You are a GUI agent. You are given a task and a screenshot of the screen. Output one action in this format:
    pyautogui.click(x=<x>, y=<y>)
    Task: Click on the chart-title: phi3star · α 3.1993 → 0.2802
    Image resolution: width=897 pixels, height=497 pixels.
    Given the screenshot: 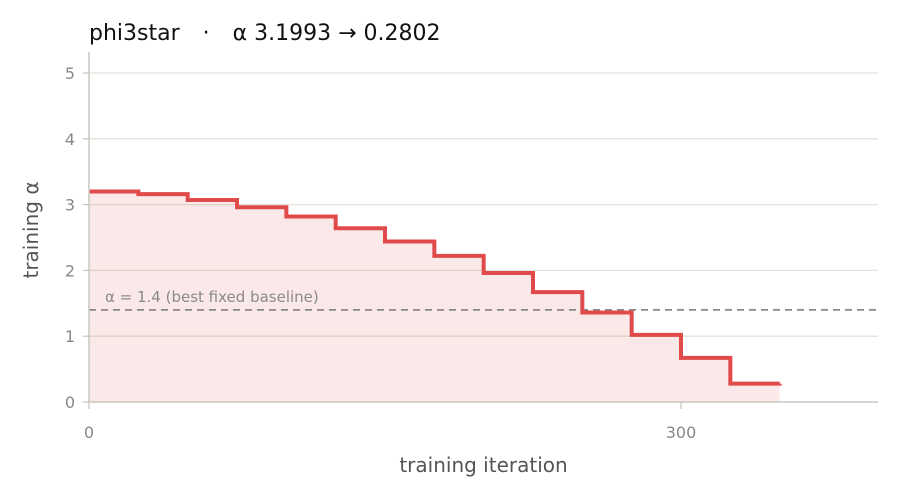 What is the action you would take?
    pyautogui.click(x=265, y=33)
    